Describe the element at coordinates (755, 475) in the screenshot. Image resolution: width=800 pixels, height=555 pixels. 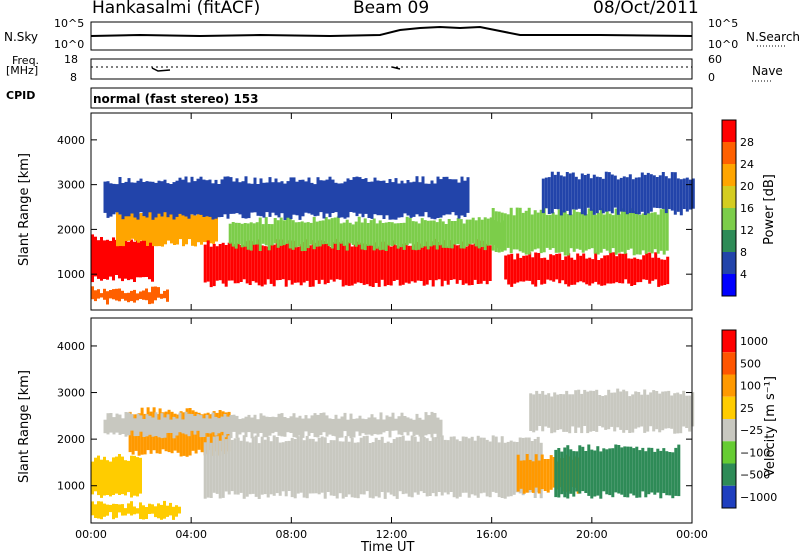
I see `colorbar-tick-label: −500` at that location.